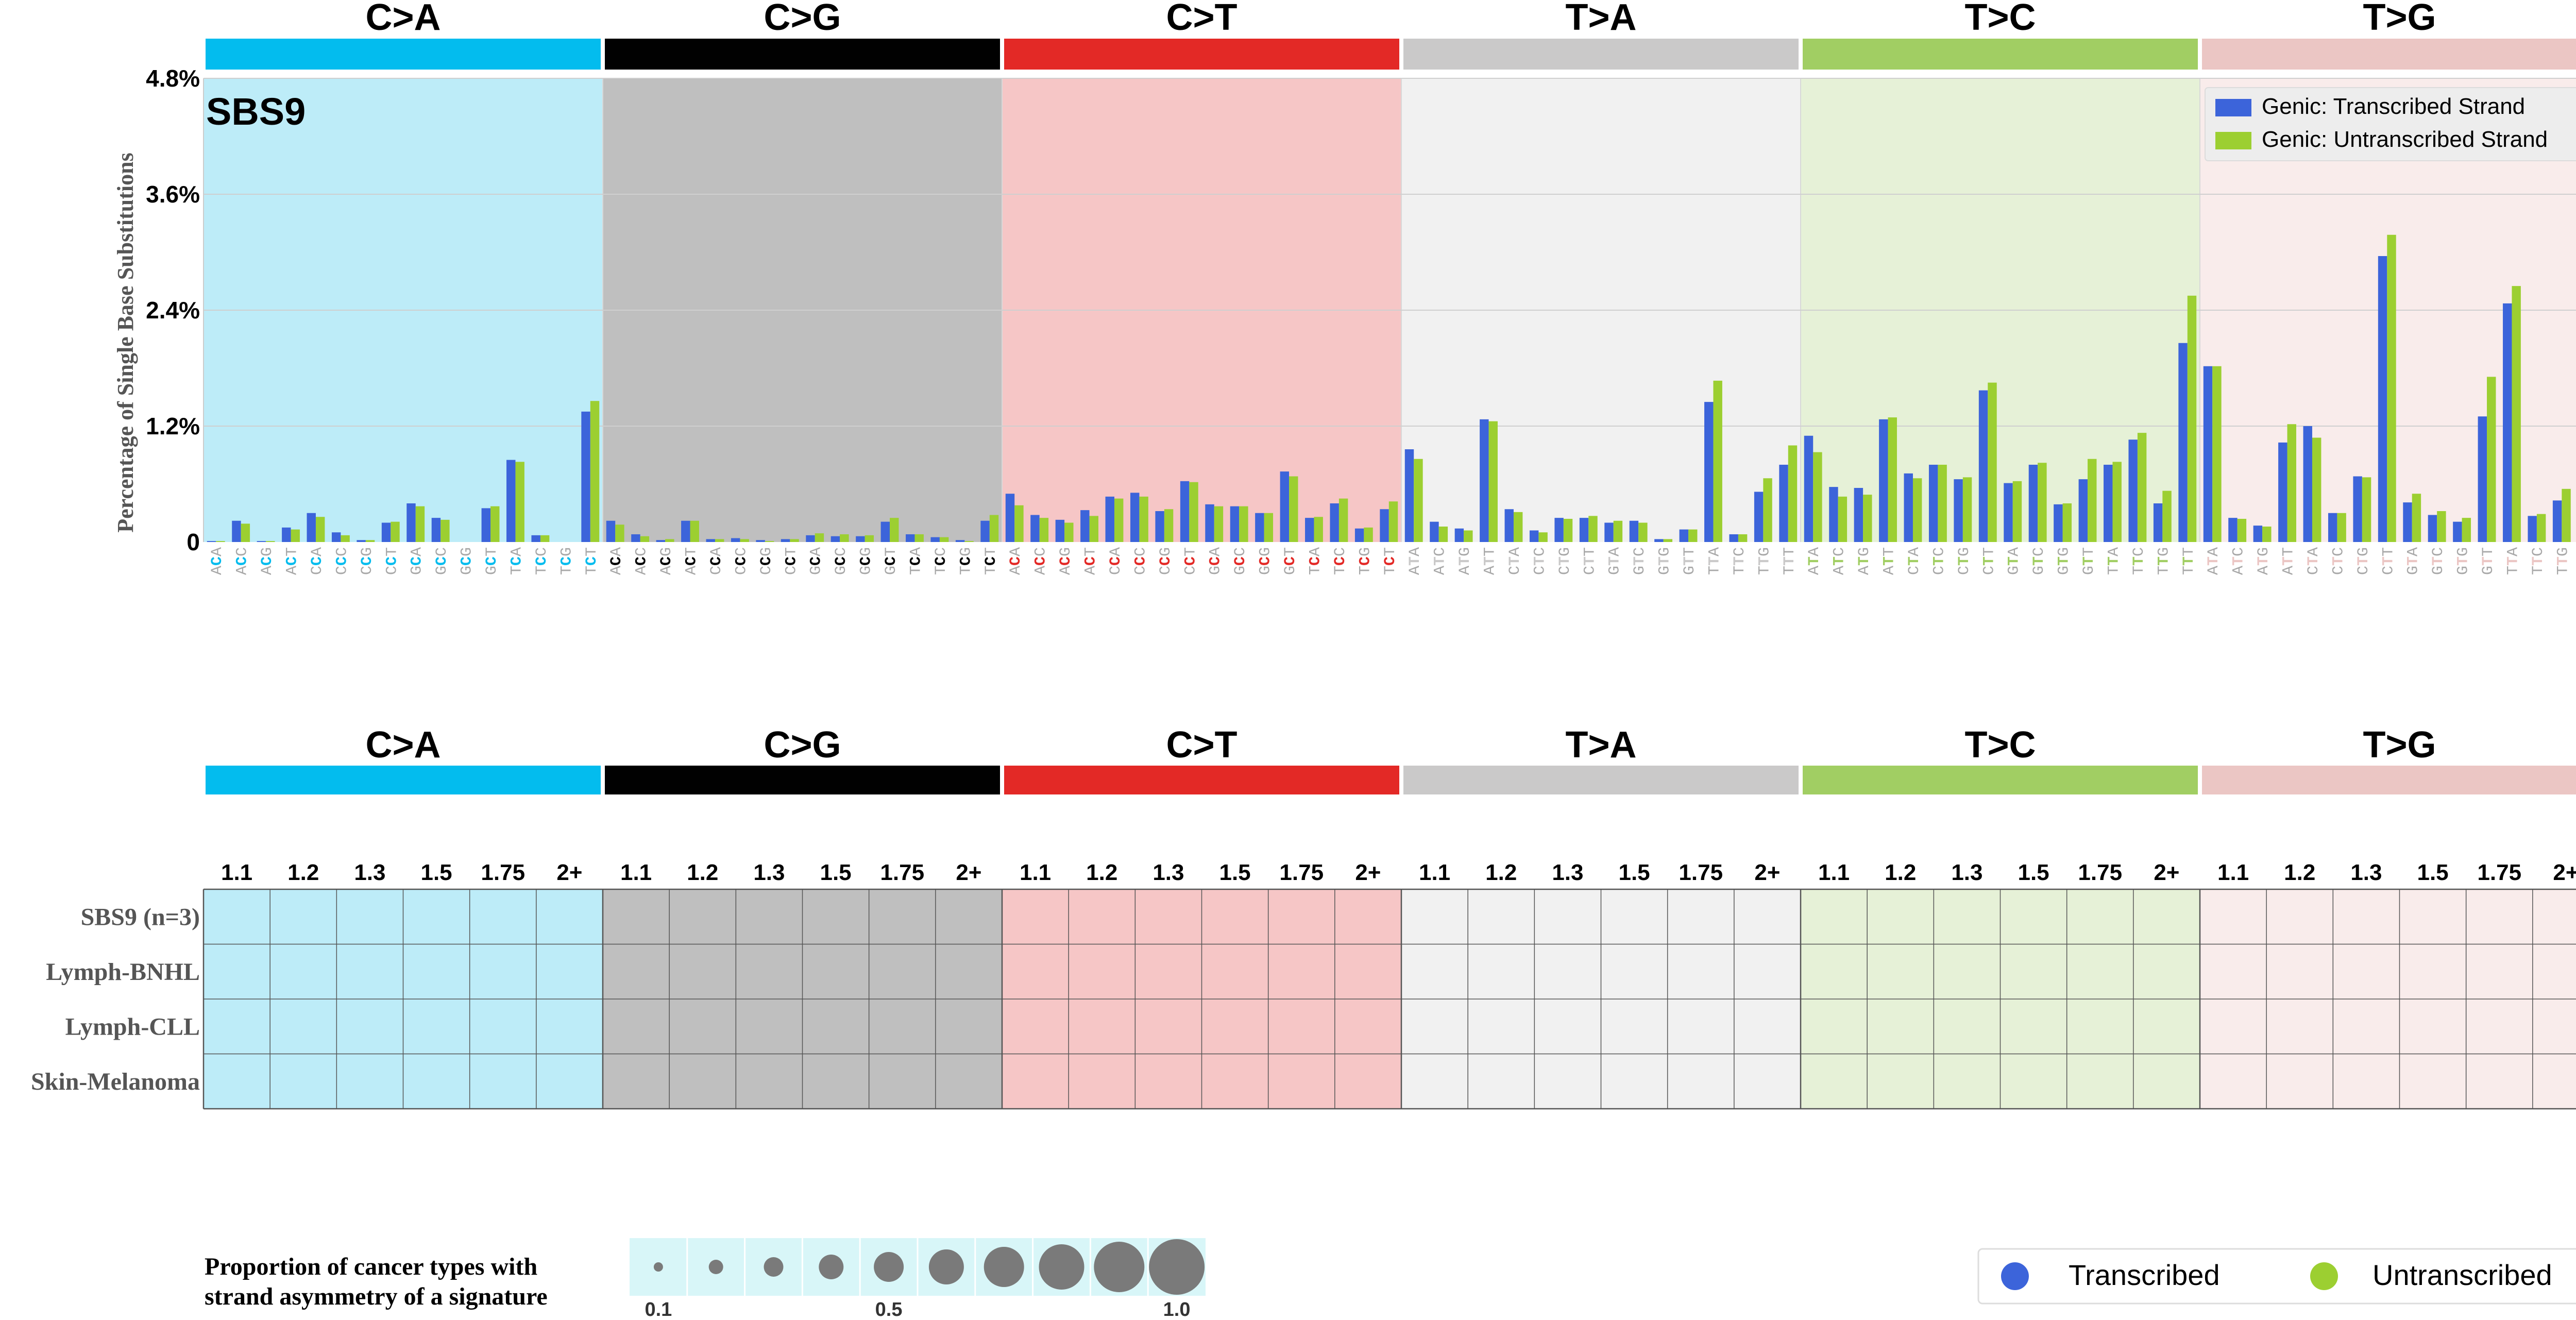 The width and height of the screenshot is (2576, 1320). What do you see at coordinates (2264, 561) in the screenshot?
I see `trinucleotide-label: ATG` at bounding box center [2264, 561].